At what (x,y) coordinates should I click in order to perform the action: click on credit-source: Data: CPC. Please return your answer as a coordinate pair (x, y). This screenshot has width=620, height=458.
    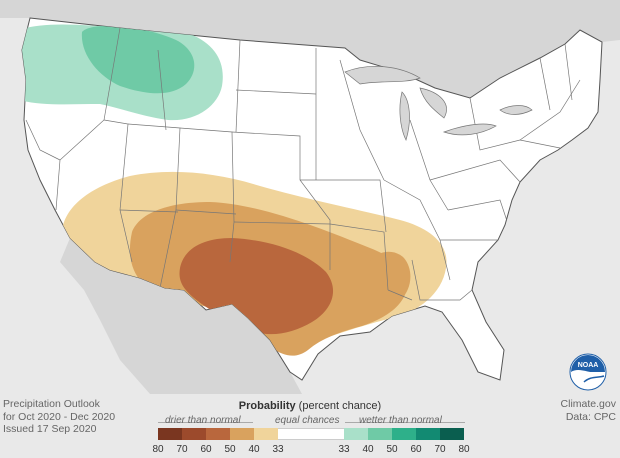
    Looking at the image, I should click on (590, 416).